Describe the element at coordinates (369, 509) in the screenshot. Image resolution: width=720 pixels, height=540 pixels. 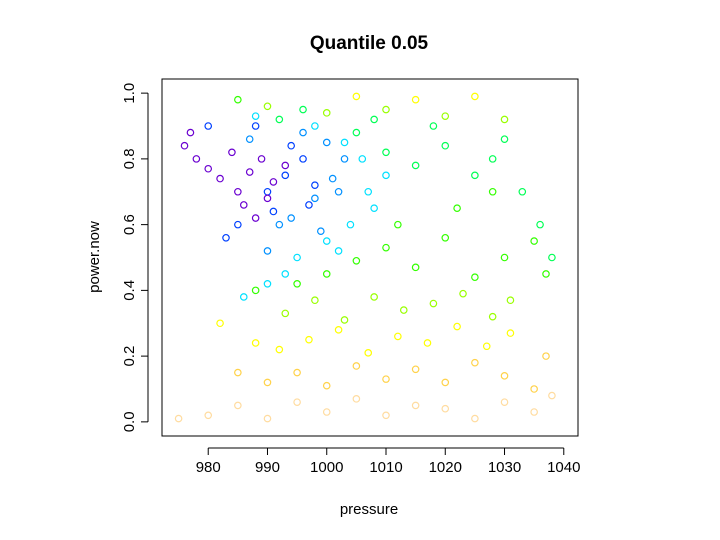
I see `x-axis-label: pressure` at that location.